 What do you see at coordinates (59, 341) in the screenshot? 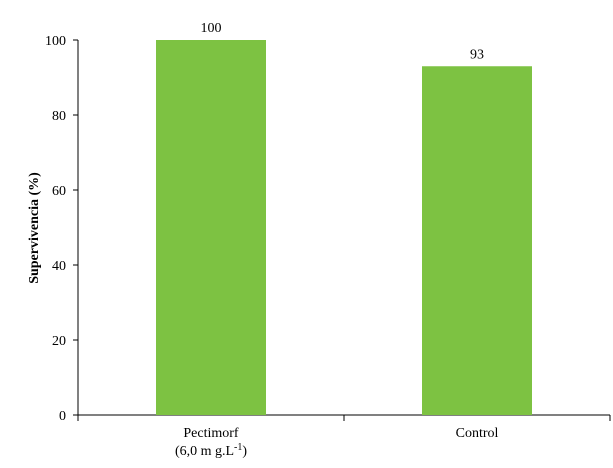
I see `y-tick-label: 20` at bounding box center [59, 341].